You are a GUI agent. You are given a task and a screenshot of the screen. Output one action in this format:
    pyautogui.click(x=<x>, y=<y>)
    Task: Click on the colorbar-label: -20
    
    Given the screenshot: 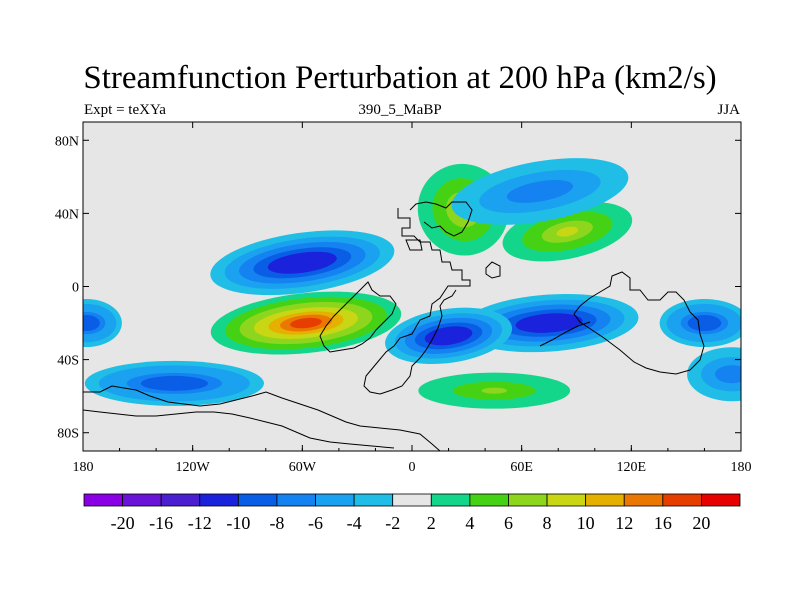 What is the action you would take?
    pyautogui.click(x=123, y=523)
    